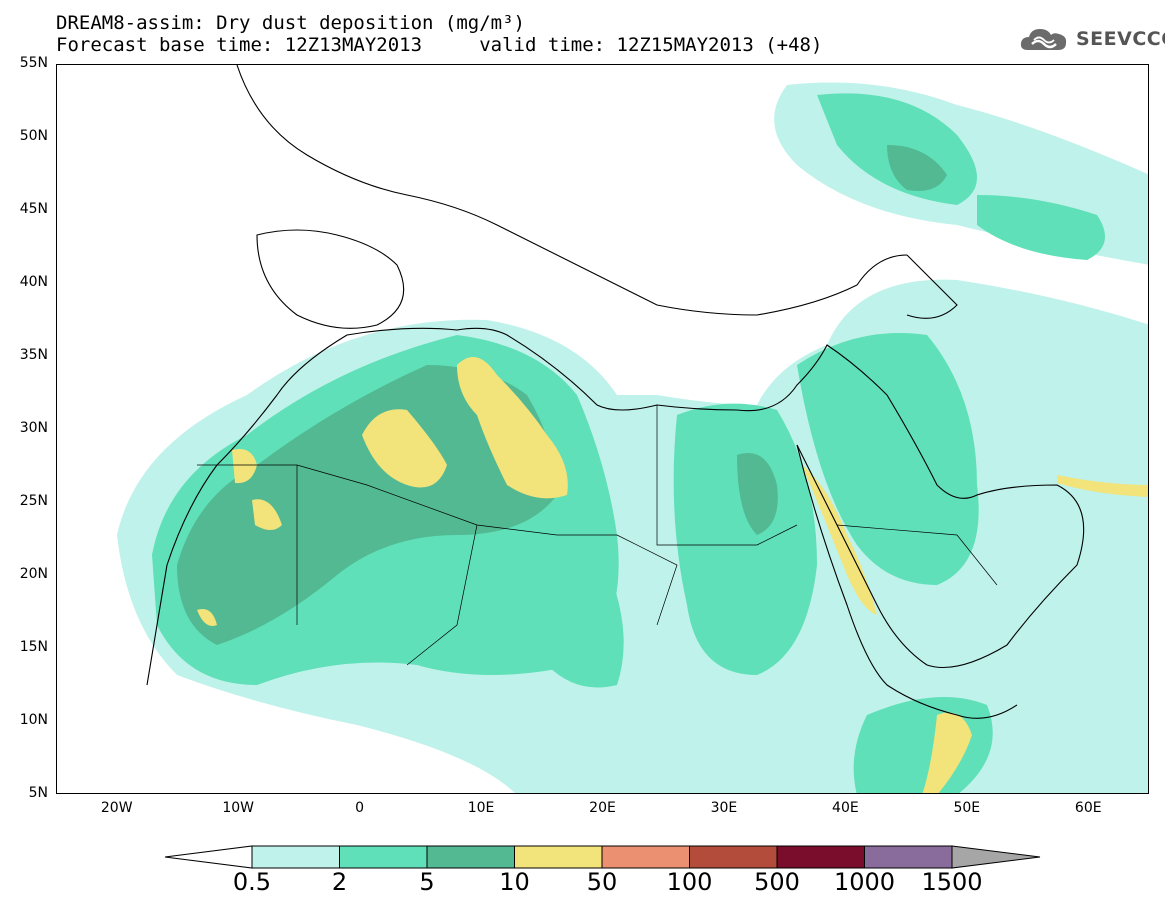 The image size is (1165, 907). What do you see at coordinates (777, 882) in the screenshot?
I see `colorbar-label: 500` at bounding box center [777, 882].